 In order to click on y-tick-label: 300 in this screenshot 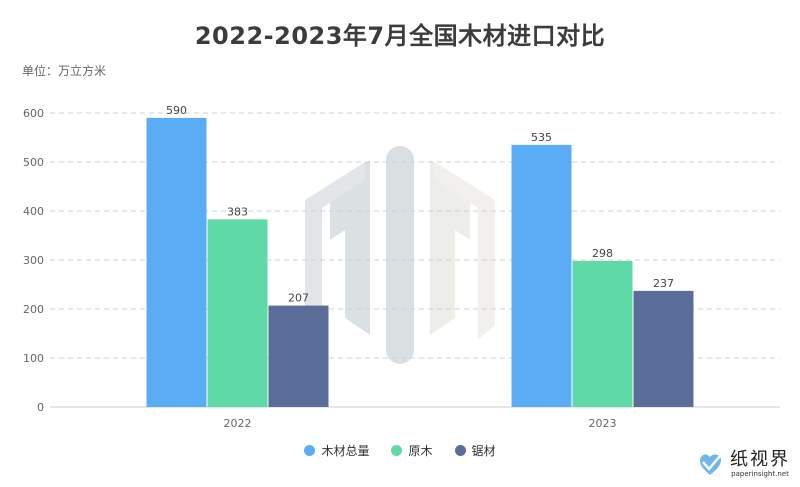, I will do `click(33, 260)`.